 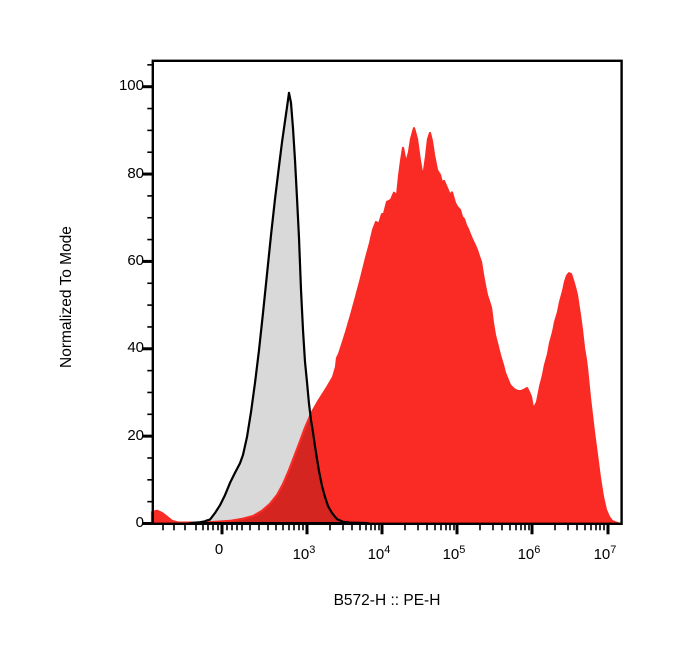 I want to click on y-tick-label-20: 20, so click(x=135, y=435).